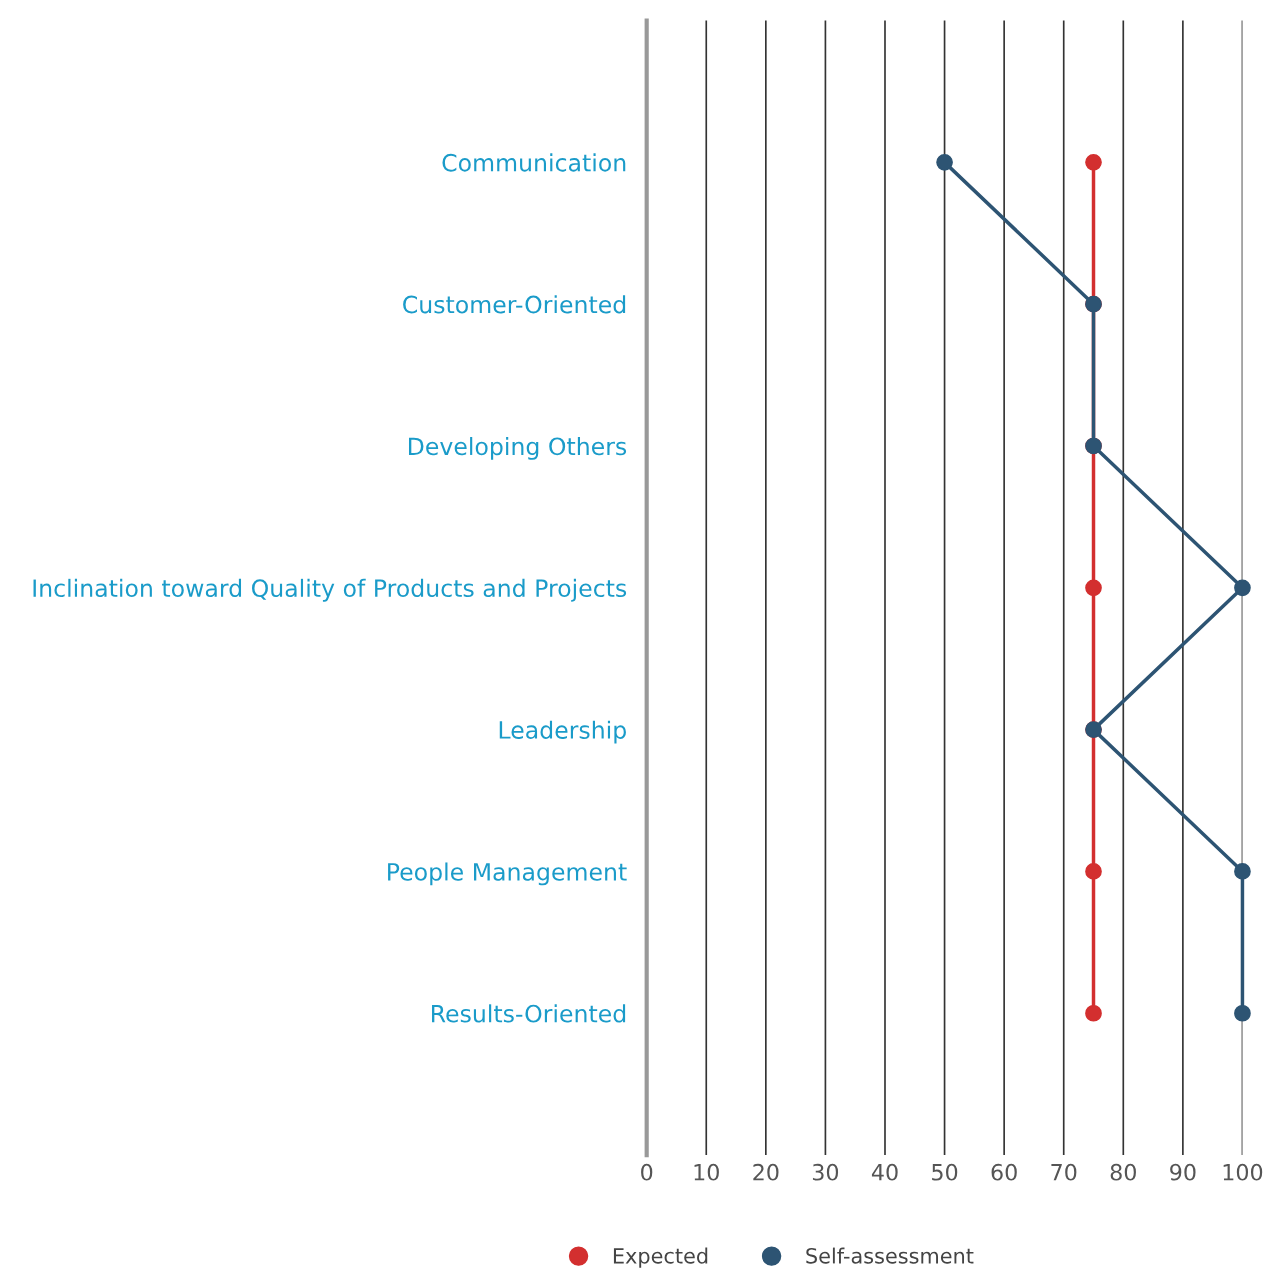 Image resolution: width=1273 pixels, height=1282 pixels. Describe the element at coordinates (534, 162) in the screenshot. I see `y-tick-label: Communication` at that location.